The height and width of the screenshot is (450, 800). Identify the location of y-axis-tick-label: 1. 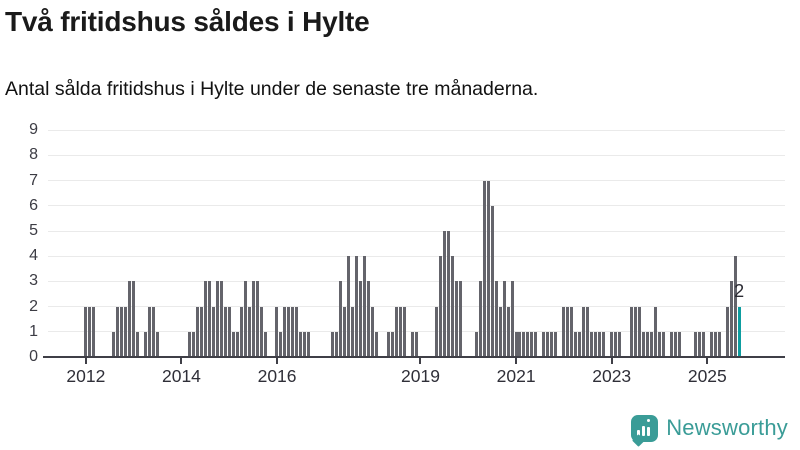
(33, 331).